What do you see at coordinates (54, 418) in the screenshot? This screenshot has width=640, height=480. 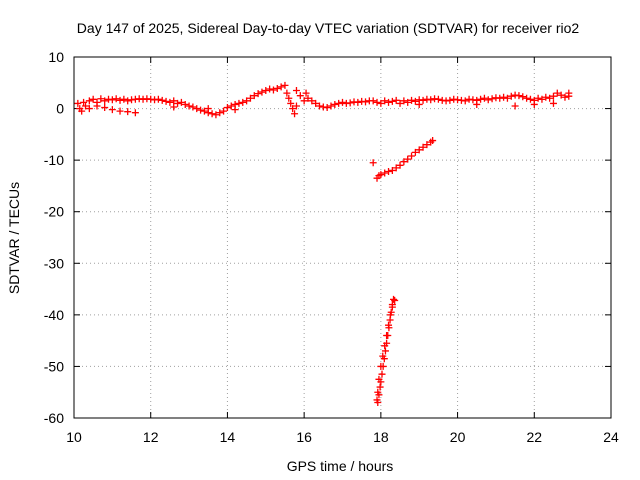 I see `y-tick-label: -60` at bounding box center [54, 418].